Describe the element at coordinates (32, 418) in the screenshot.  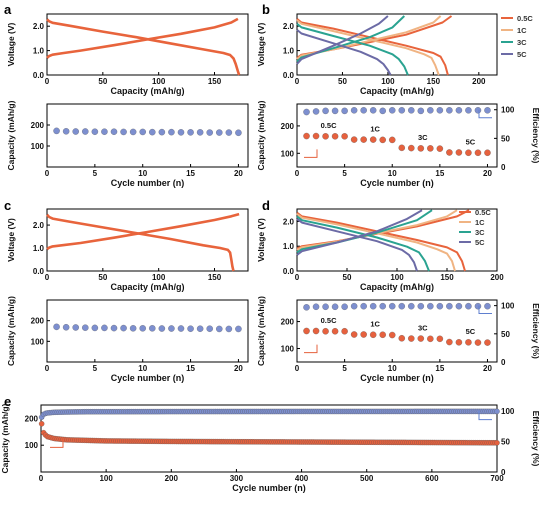
I see `e-ytick-label: 200` at that location.